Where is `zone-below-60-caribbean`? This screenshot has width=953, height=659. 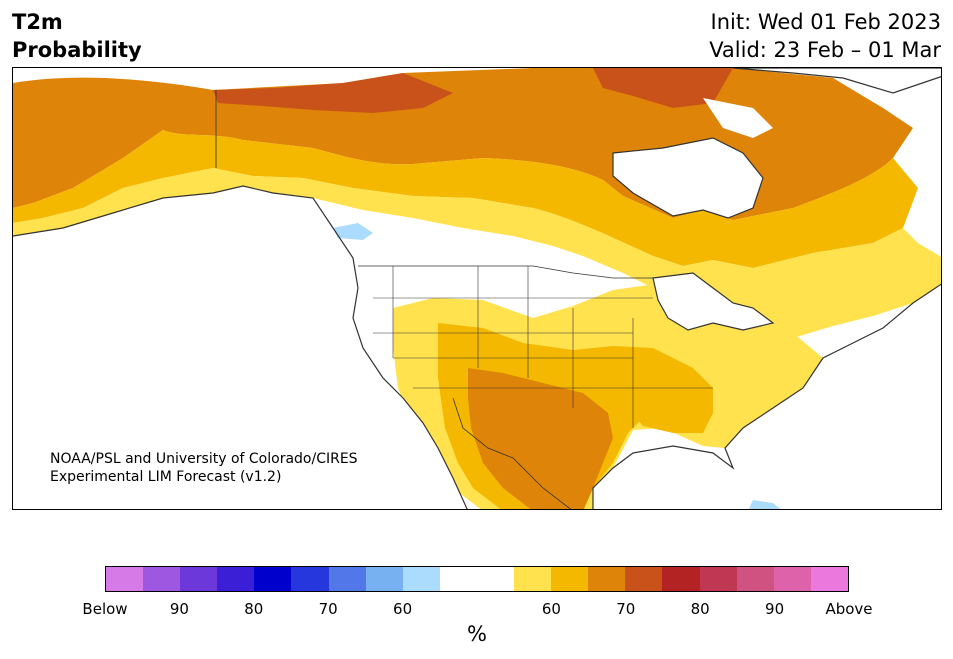
zone-below-60-caribbean is located at coordinates (764, 504).